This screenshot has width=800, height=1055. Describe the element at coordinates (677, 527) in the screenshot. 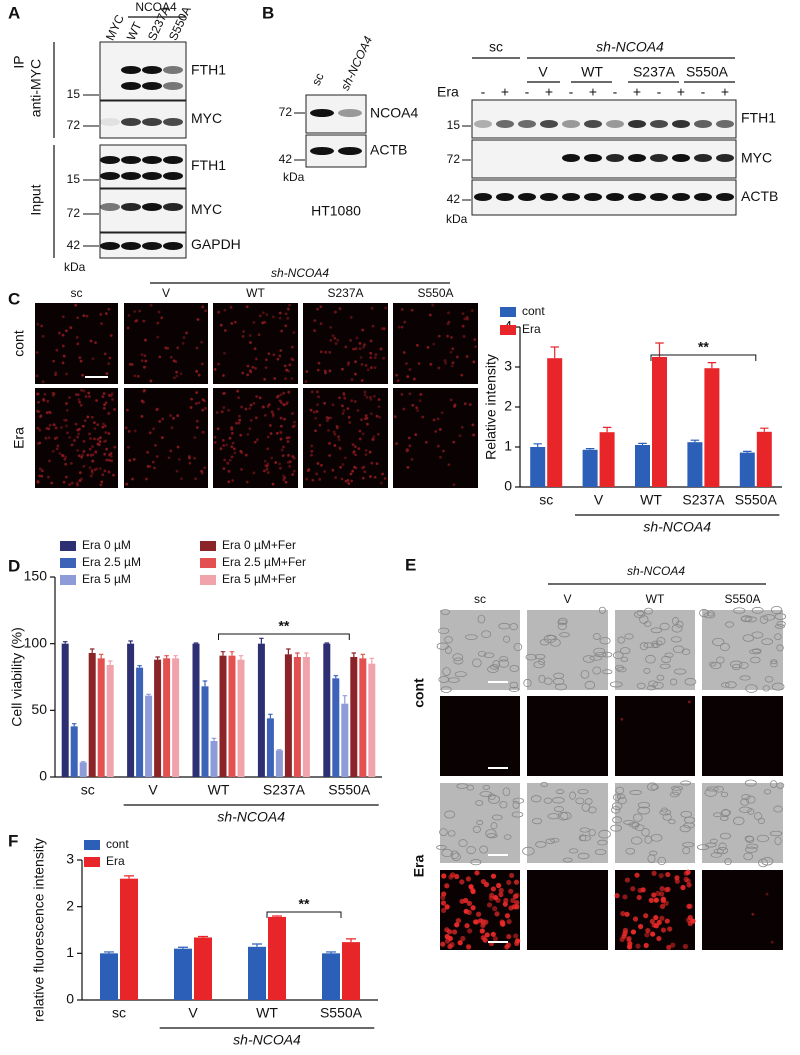

I see `group-label: sh-NCOA4` at that location.